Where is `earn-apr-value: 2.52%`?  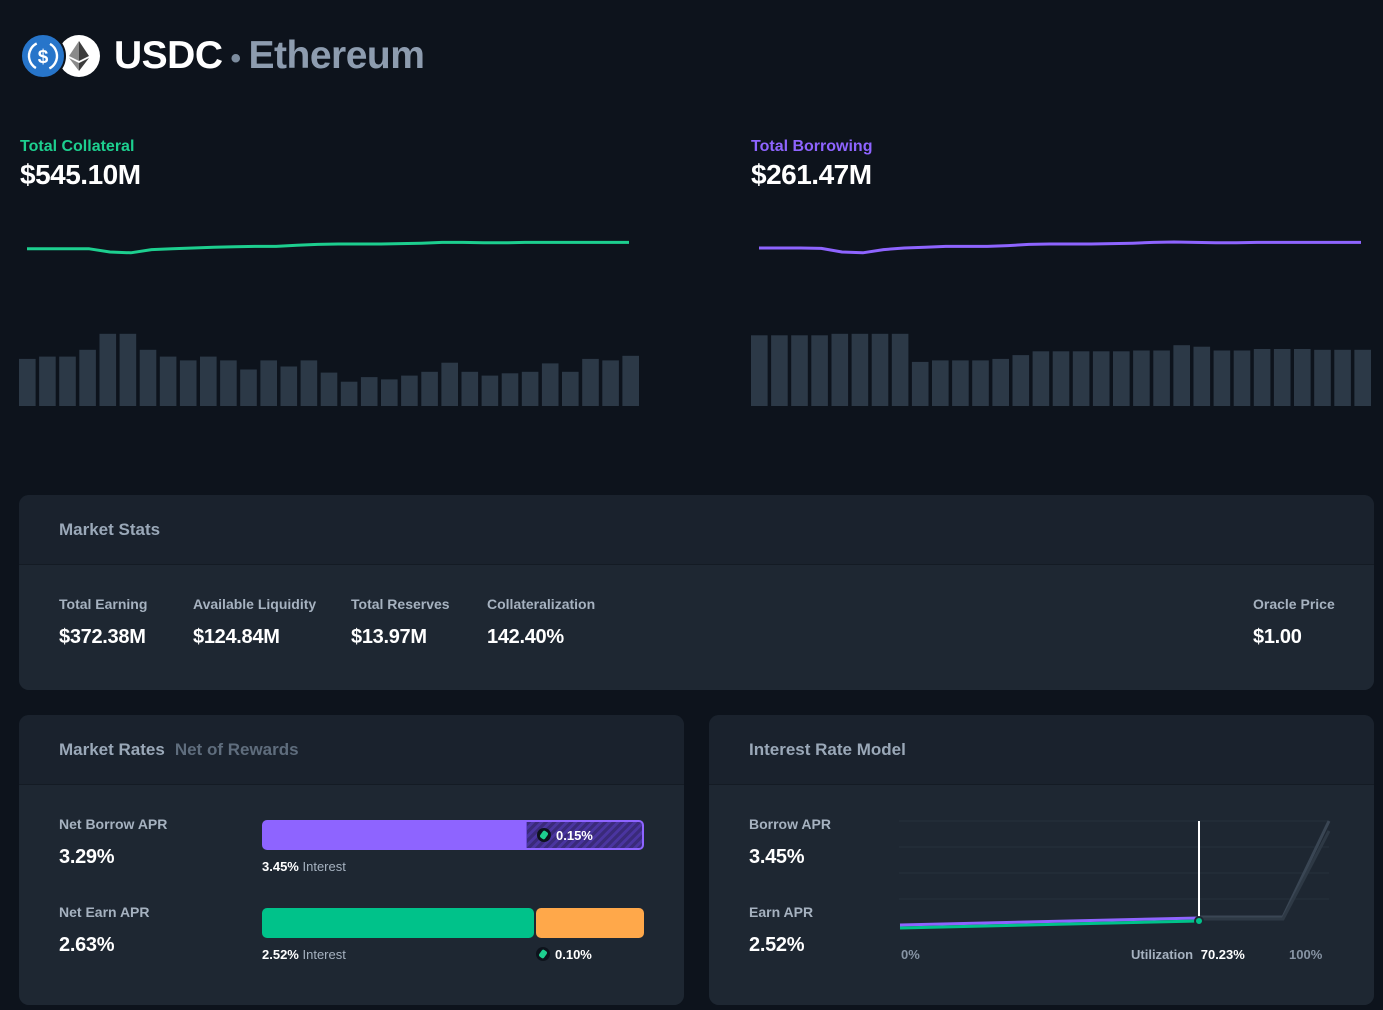 earn-apr-value: 2.52% is located at coordinates (777, 945).